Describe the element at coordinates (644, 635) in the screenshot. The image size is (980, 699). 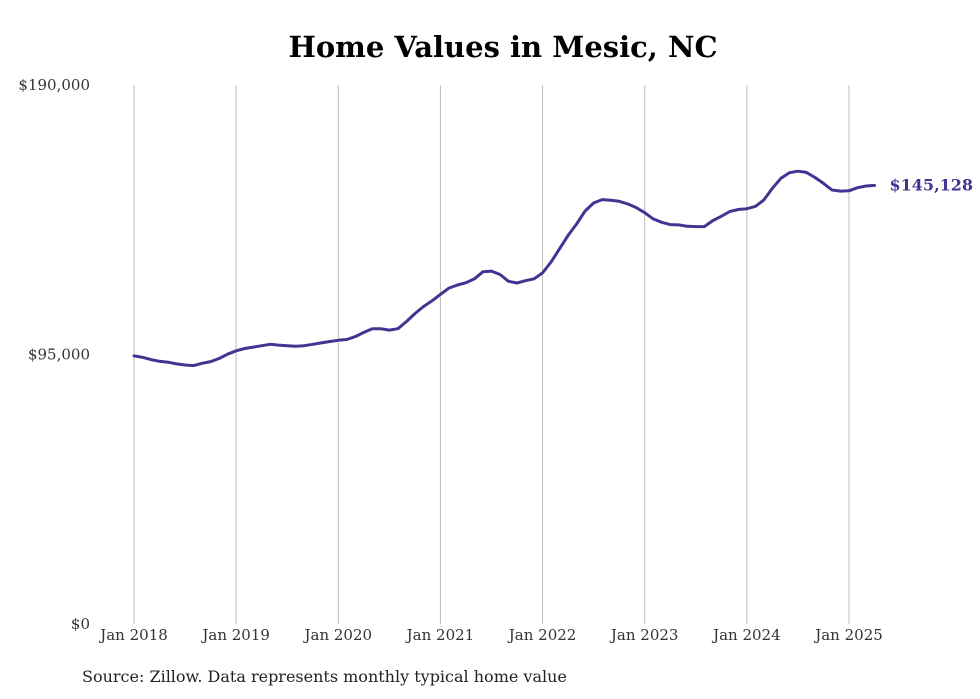
I see `x-tick-label: Jan 2023` at that location.